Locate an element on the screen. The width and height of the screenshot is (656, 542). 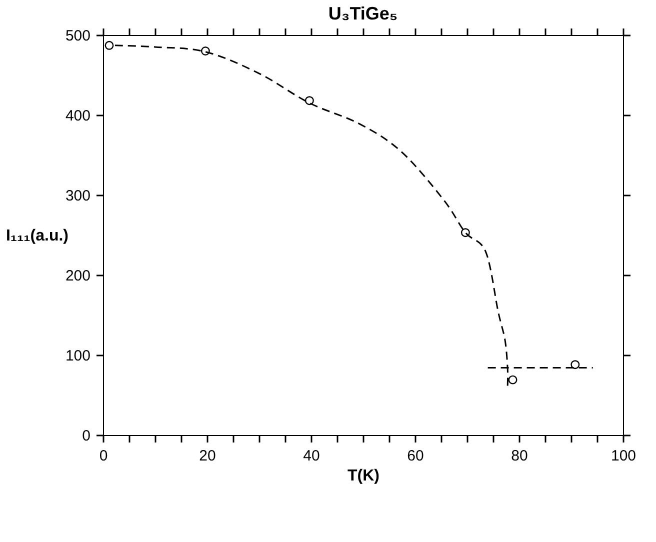
x-tick-label: 100 is located at coordinates (623, 456).